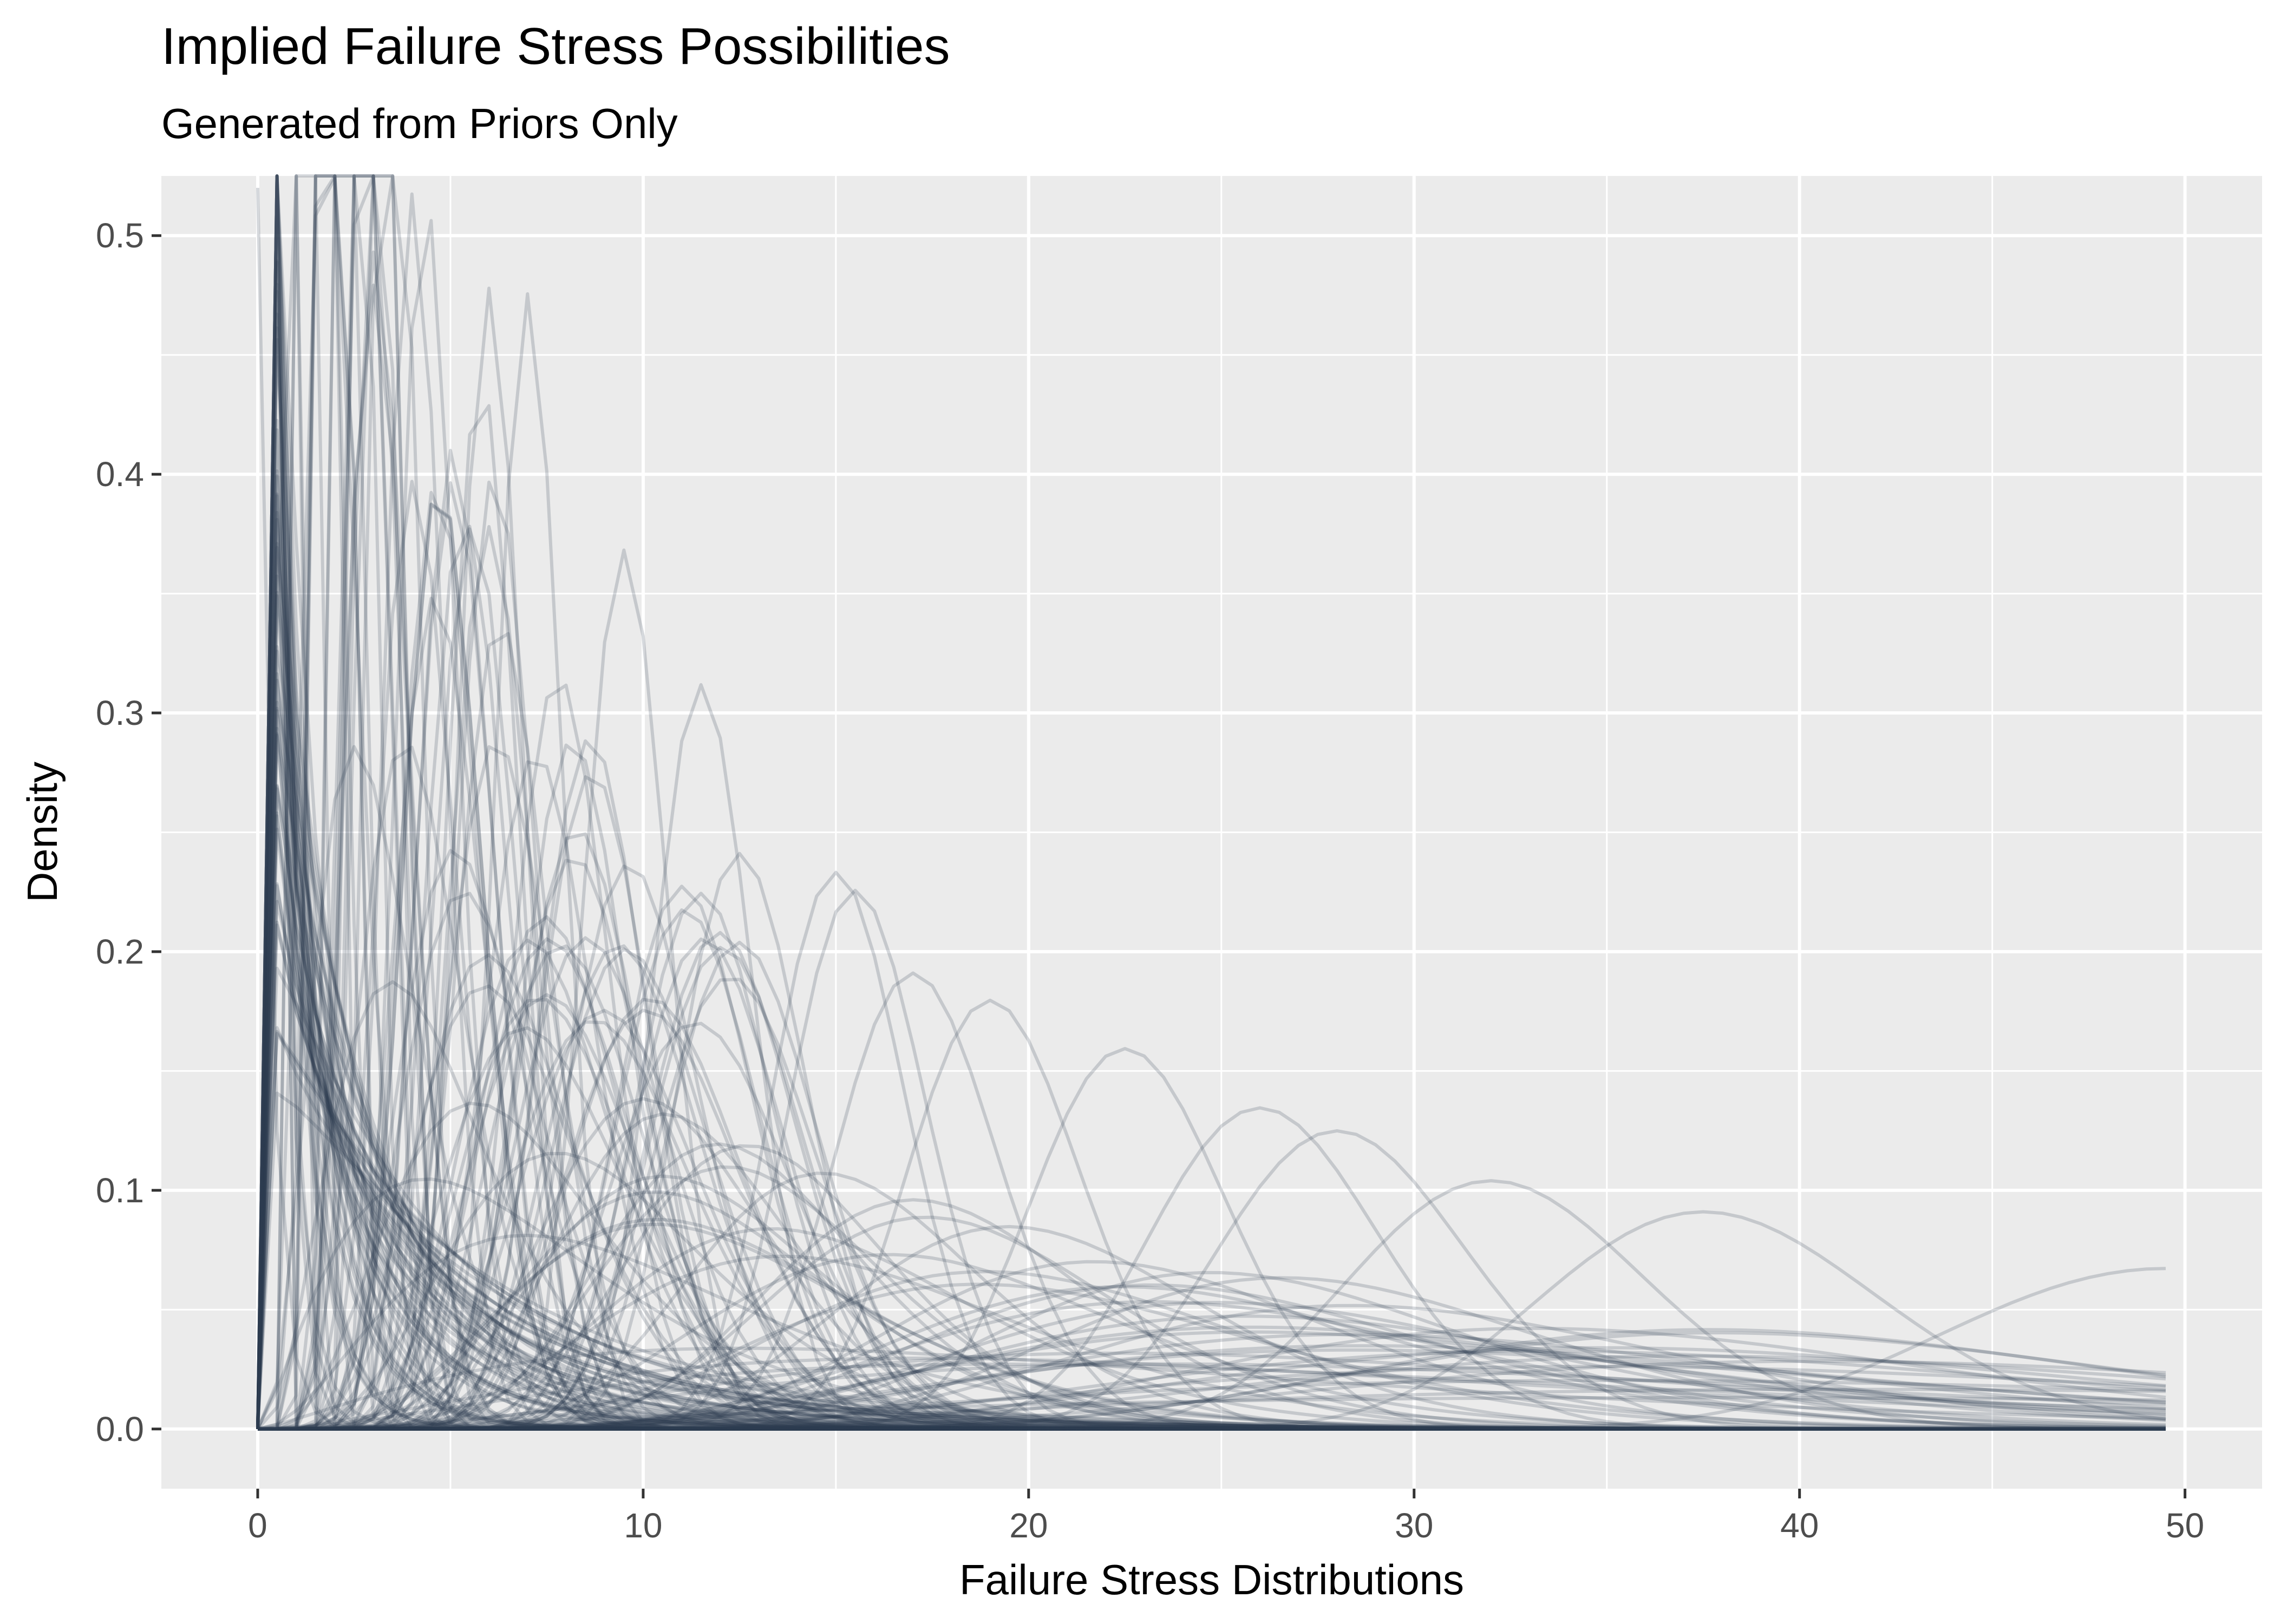 The height and width of the screenshot is (1624, 2274). Describe the element at coordinates (120, 475) in the screenshot. I see `y-tick-label: 0.4` at that location.